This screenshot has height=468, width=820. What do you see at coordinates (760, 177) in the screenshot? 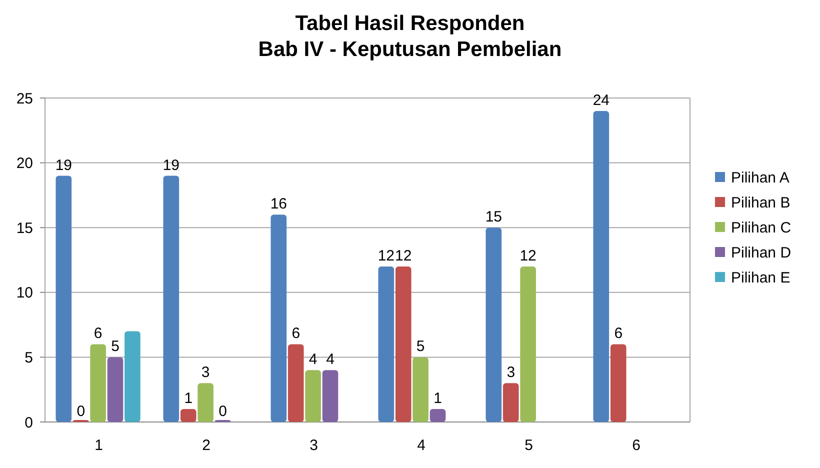
I see `legend-label: Pilihan A` at bounding box center [760, 177].